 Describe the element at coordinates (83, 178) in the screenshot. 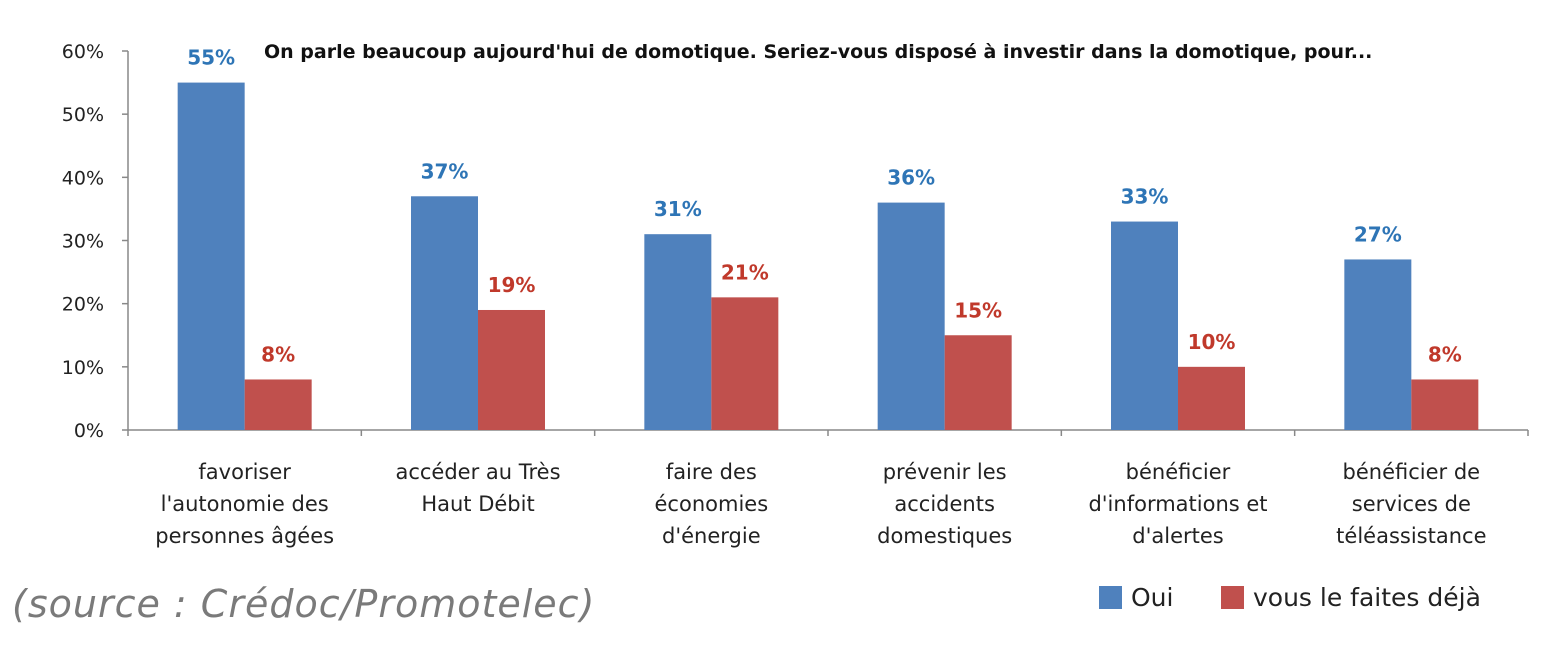

I see `y-tick-label: 40%` at that location.